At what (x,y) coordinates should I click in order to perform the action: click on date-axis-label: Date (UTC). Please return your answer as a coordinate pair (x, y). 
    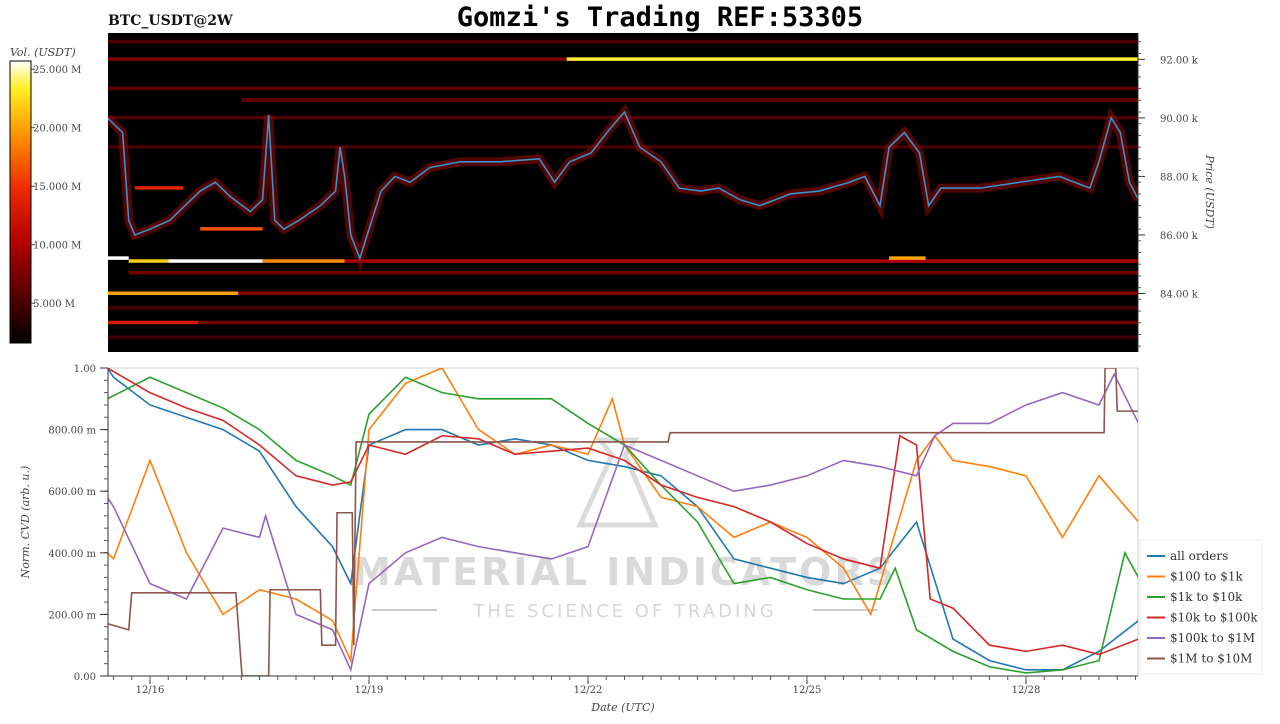
    Looking at the image, I should click on (622, 707).